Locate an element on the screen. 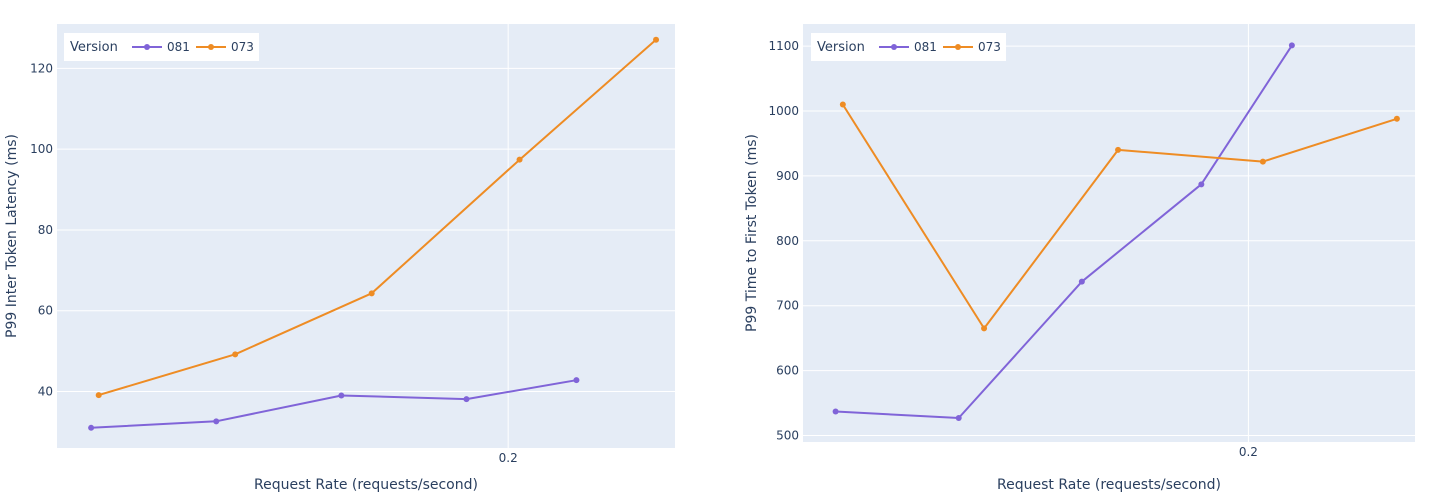 The width and height of the screenshot is (1440, 504). y-tick-label: 500 is located at coordinates (787, 436).